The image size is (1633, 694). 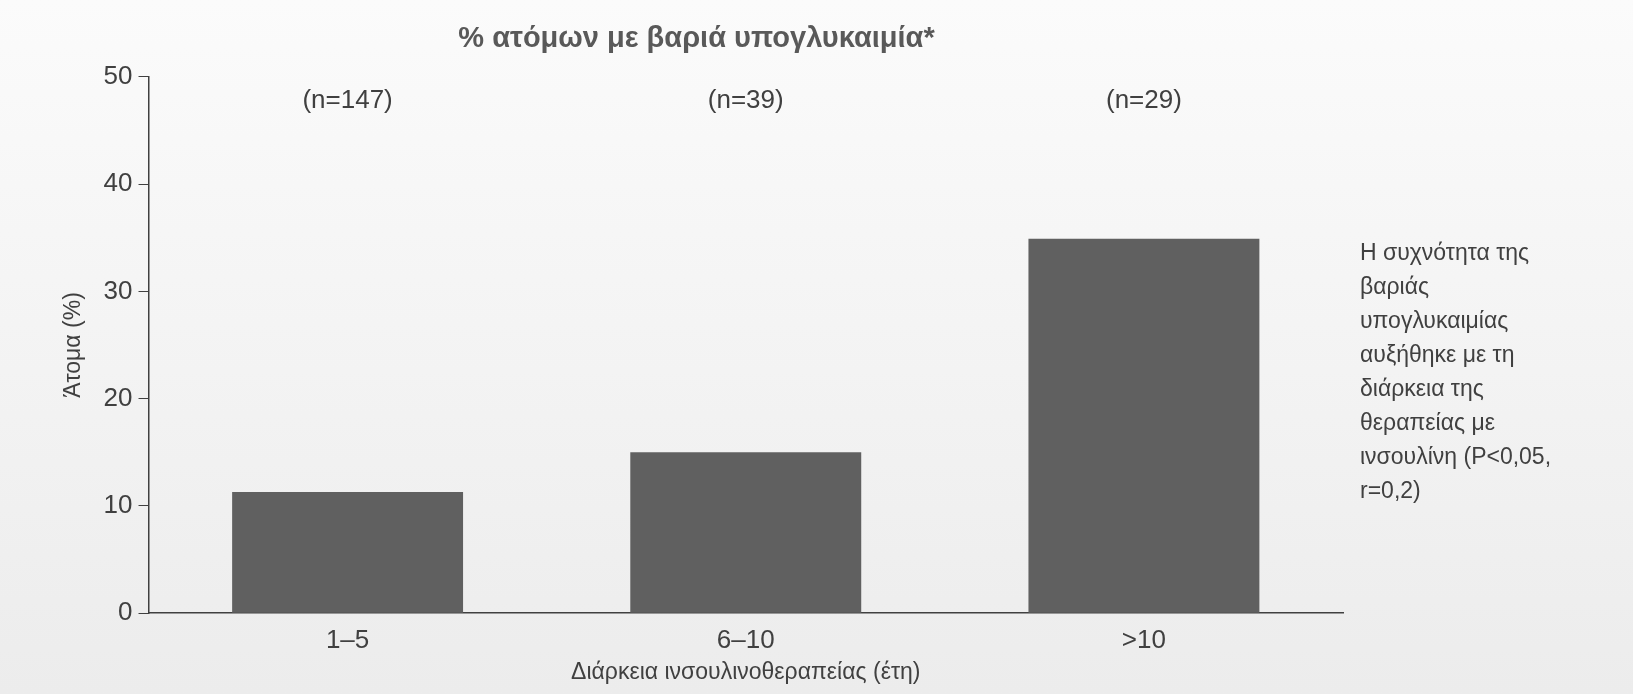 What do you see at coordinates (118, 74) in the screenshot?
I see `y-tick-label: 50` at bounding box center [118, 74].